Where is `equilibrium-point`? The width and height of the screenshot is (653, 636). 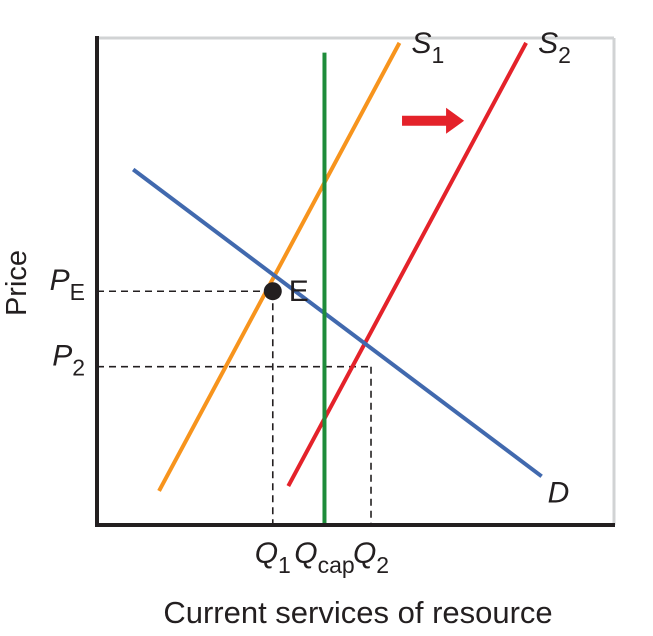
equilibrium-point is located at coordinates (272, 291).